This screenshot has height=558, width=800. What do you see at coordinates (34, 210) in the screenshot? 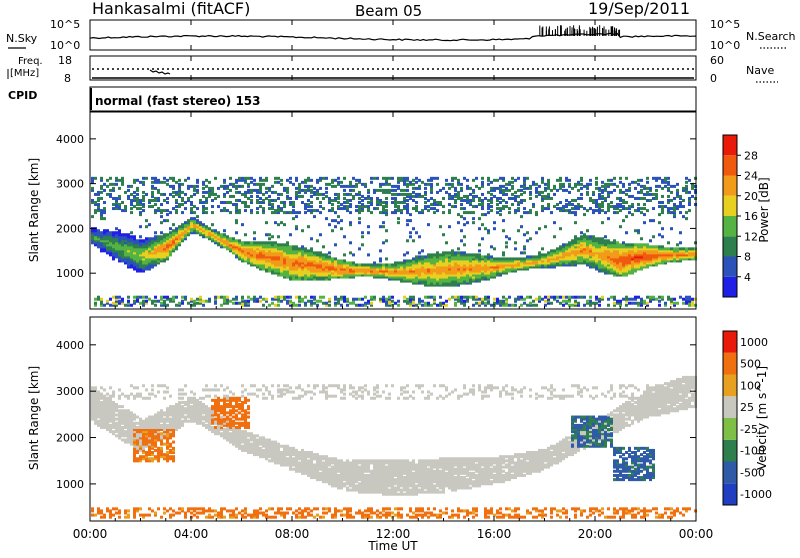
I see `power-ylabel: Slant Range [km]` at bounding box center [34, 210].